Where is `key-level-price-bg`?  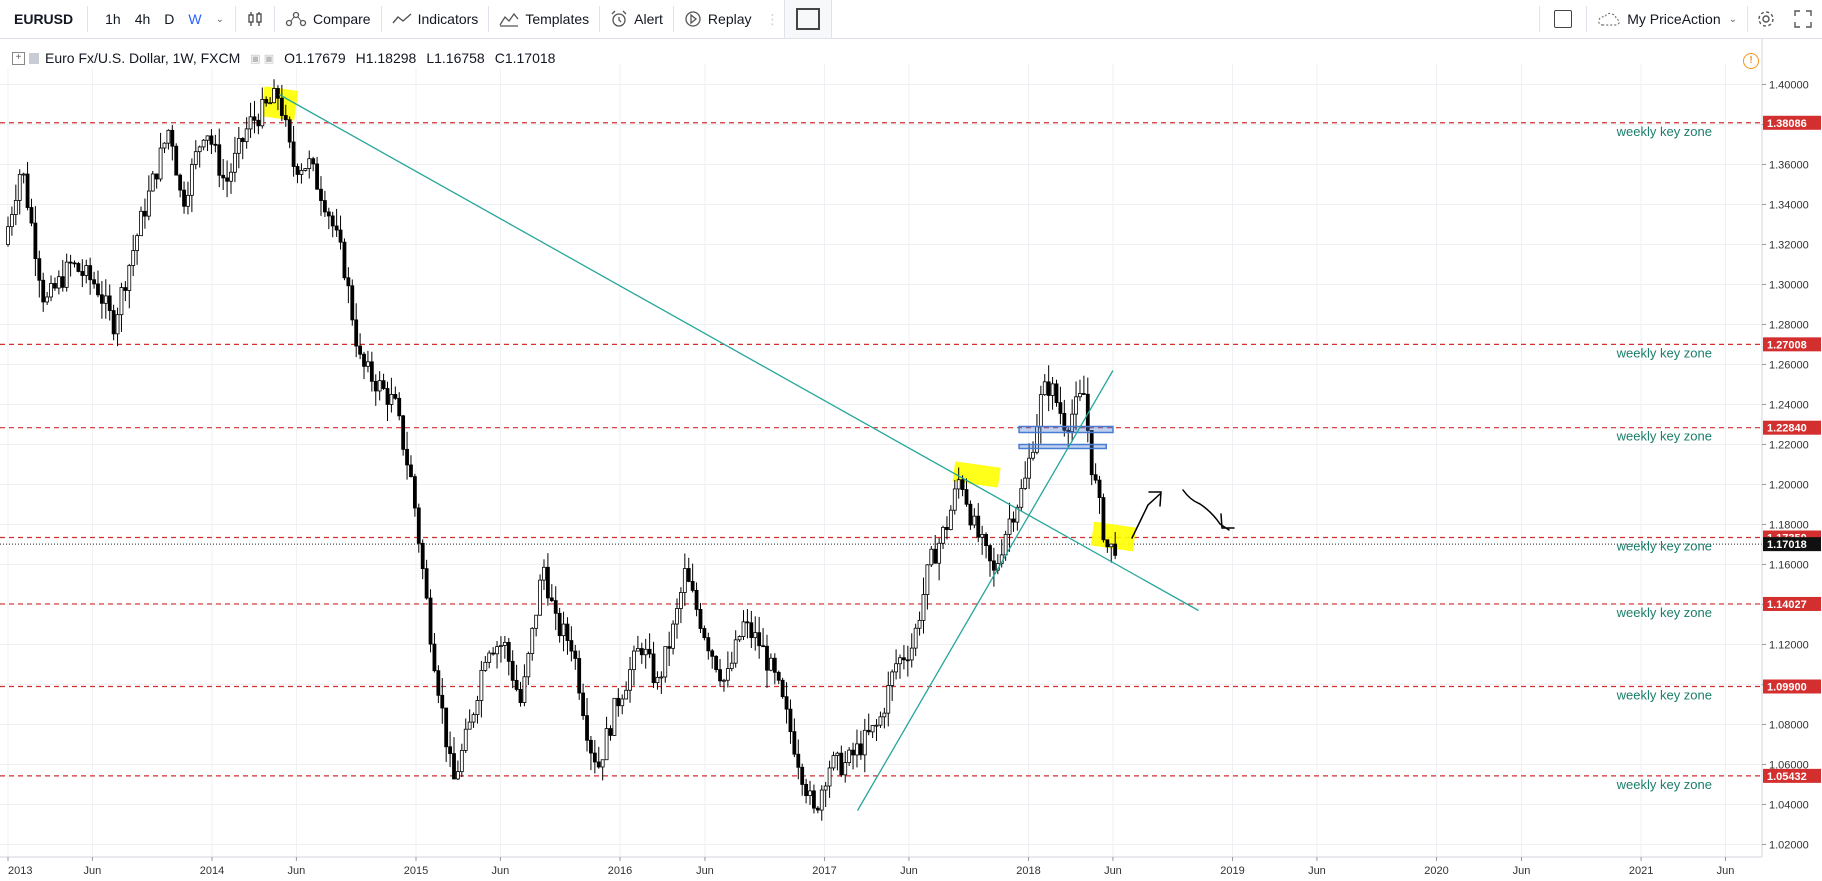 key-level-price-bg is located at coordinates (1792, 122).